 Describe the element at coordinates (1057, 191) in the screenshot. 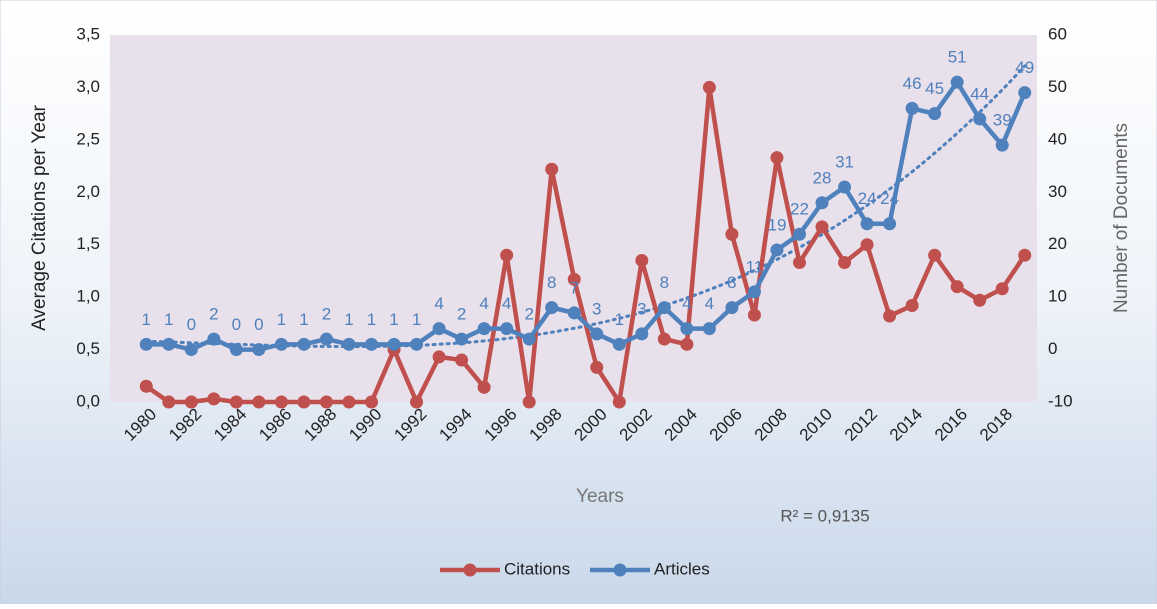

I see `y2-tick-label: 30` at that location.